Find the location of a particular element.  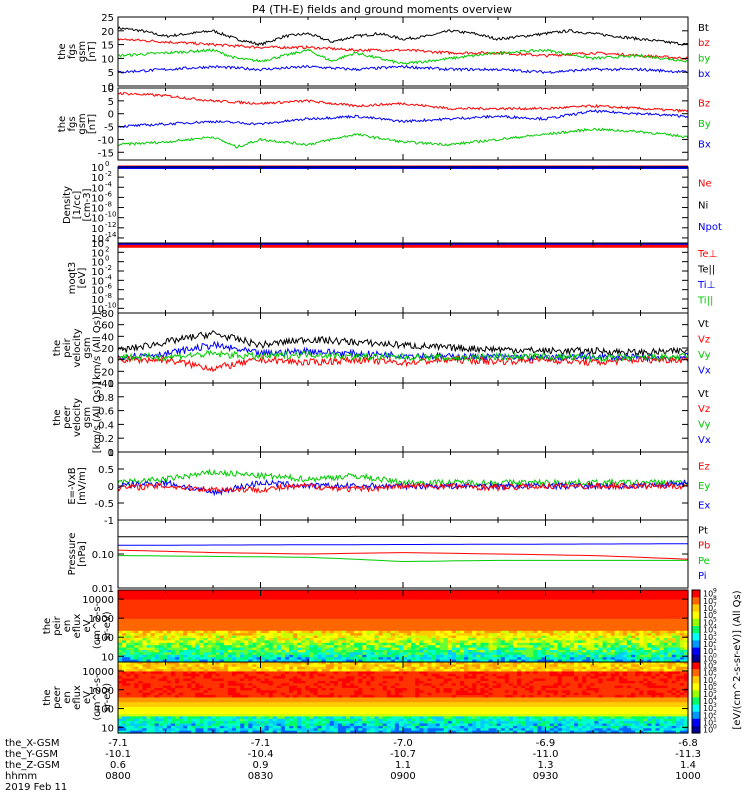

panel-frame is located at coordinates (403, 348).